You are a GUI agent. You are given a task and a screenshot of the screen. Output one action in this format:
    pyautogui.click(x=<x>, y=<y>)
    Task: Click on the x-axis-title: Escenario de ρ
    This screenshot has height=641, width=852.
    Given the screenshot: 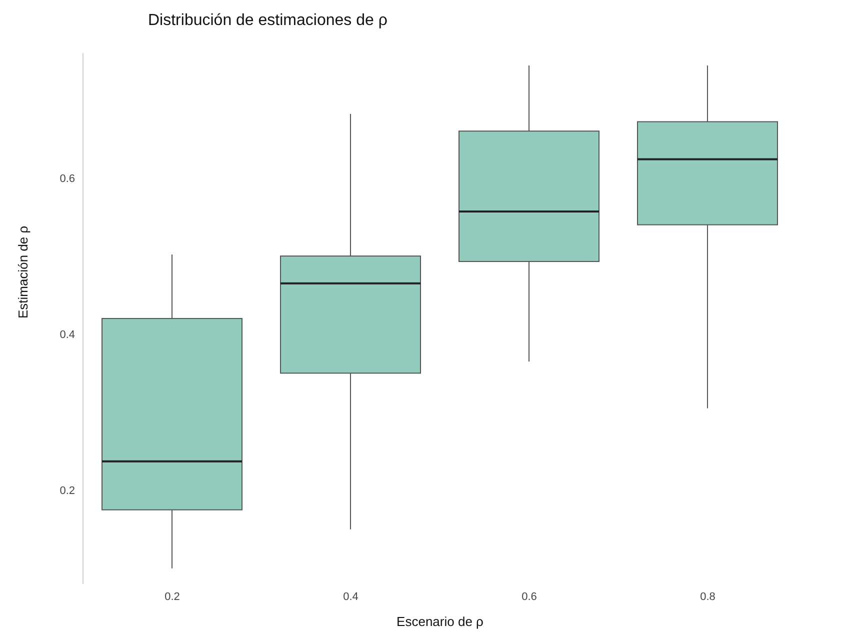 What is the action you would take?
    pyautogui.click(x=440, y=621)
    